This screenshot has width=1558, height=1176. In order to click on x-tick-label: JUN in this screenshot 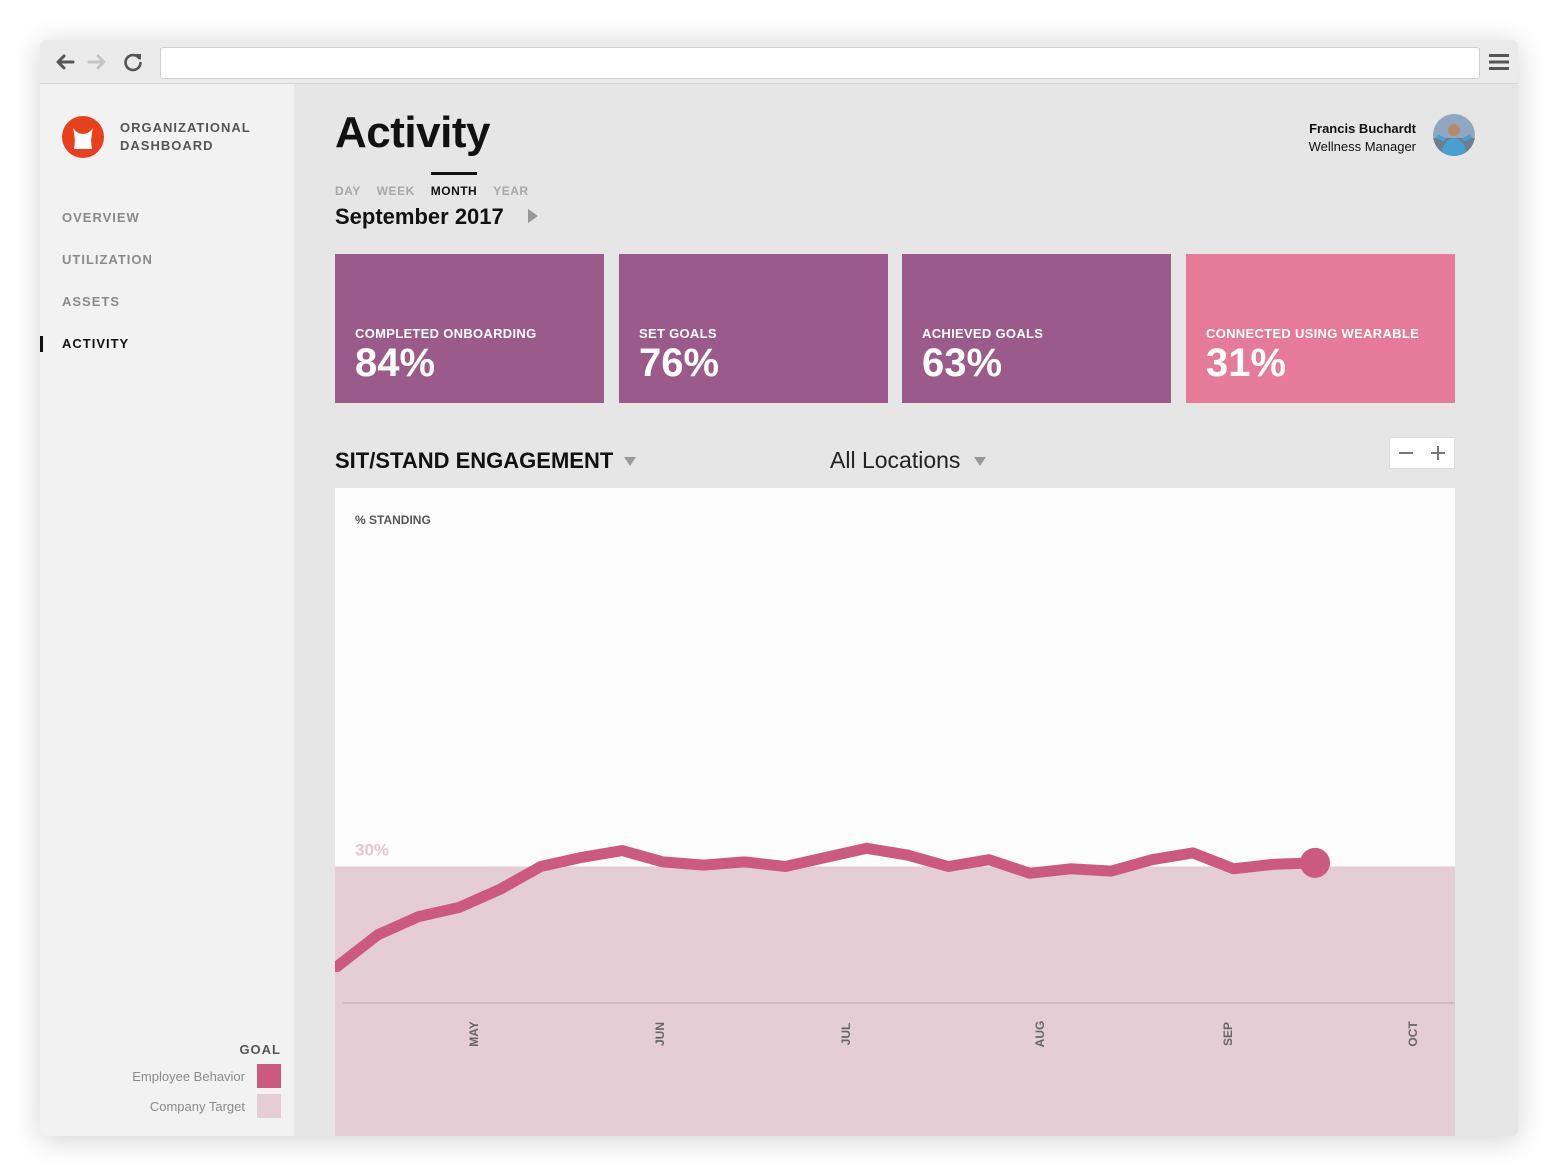, I will do `click(660, 1034)`.